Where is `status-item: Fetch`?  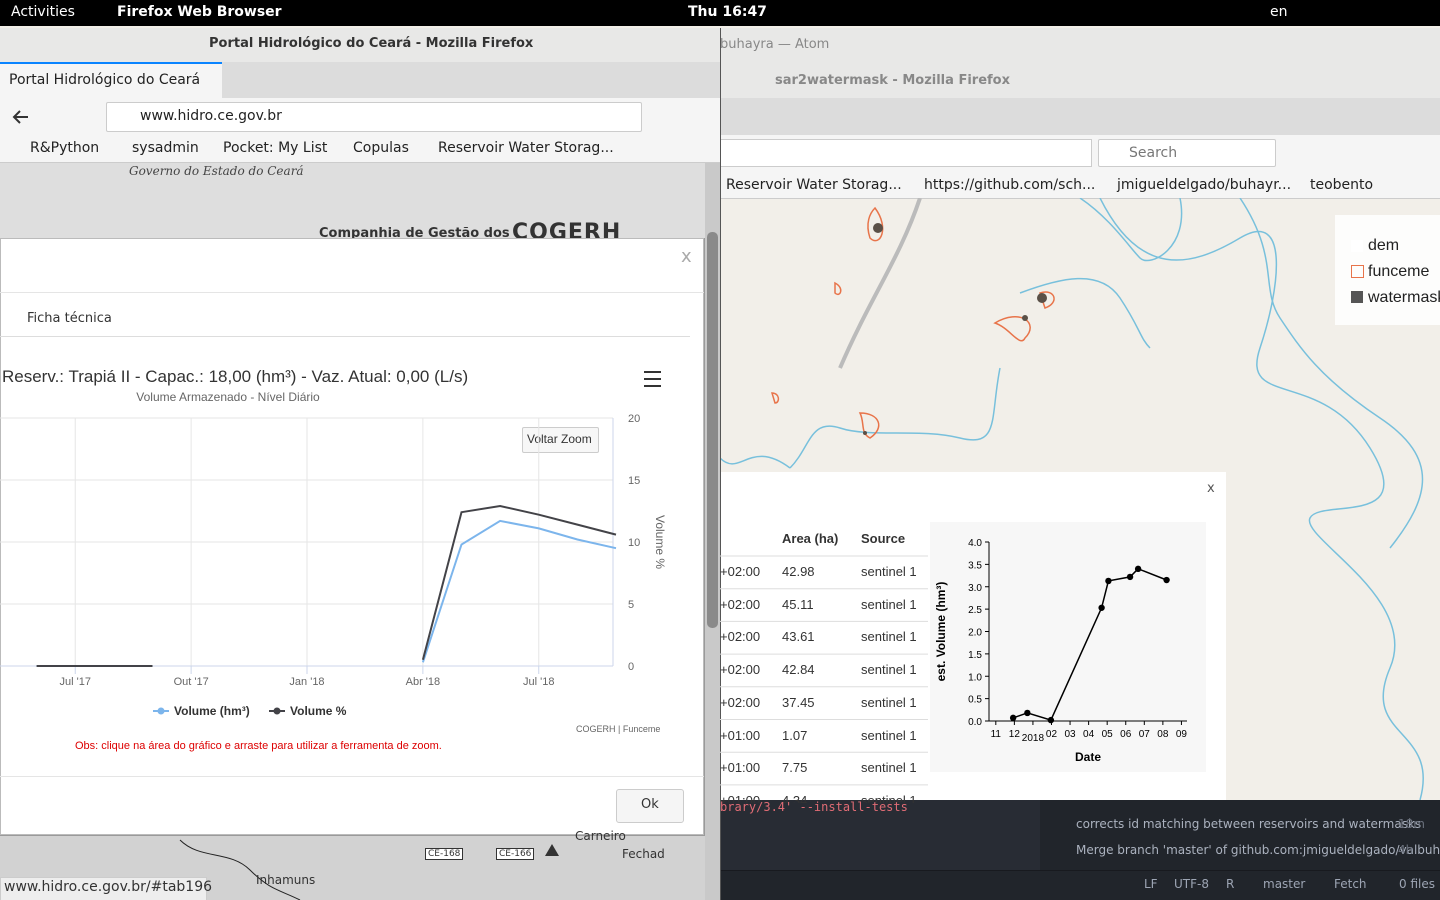 status-item: Fetch is located at coordinates (1350, 884).